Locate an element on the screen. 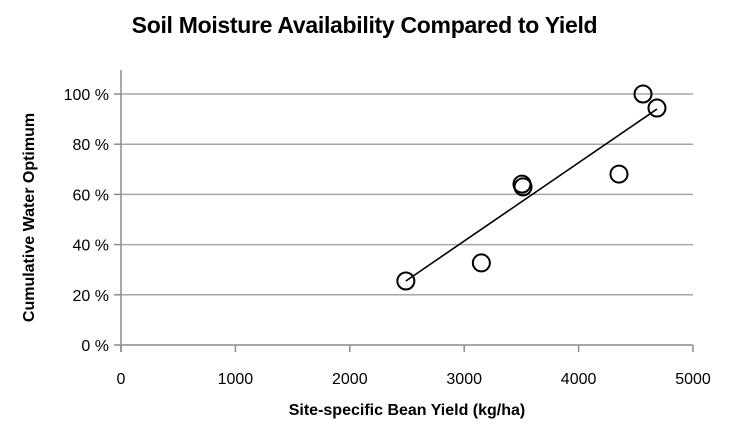 This screenshot has width=729, height=431. x-tick-label: 5000 is located at coordinates (693, 379).